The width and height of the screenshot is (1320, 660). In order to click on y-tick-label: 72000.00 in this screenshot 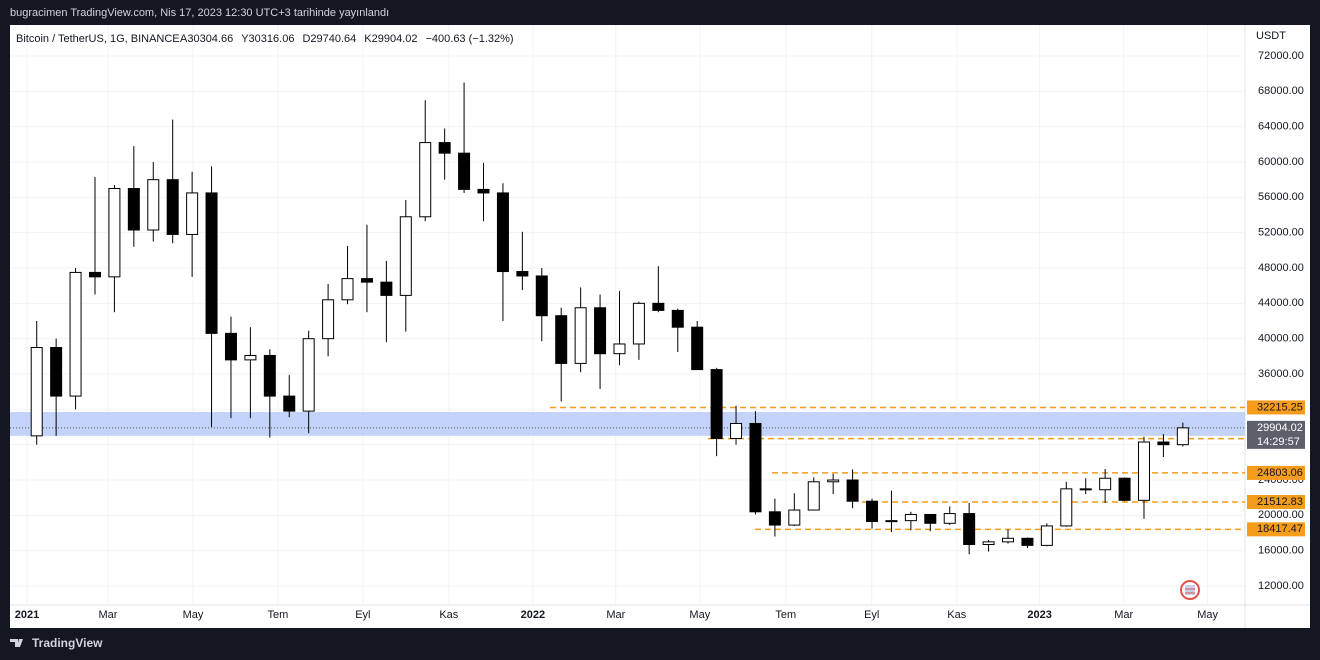, I will do `click(1281, 56)`.